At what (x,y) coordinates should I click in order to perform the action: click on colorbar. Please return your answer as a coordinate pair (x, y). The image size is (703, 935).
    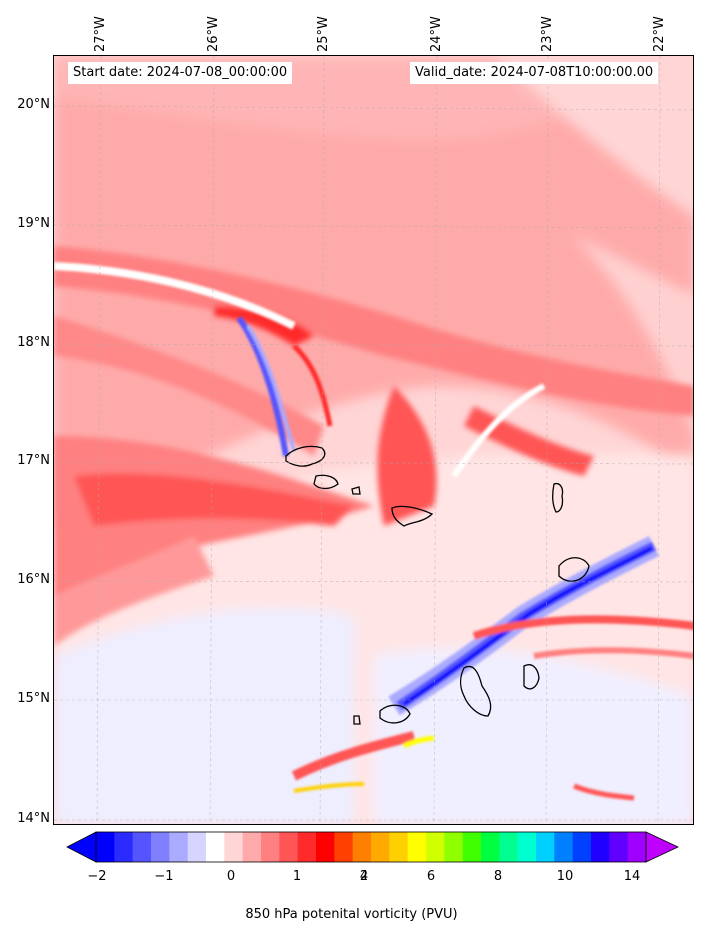
    Looking at the image, I should click on (372, 847).